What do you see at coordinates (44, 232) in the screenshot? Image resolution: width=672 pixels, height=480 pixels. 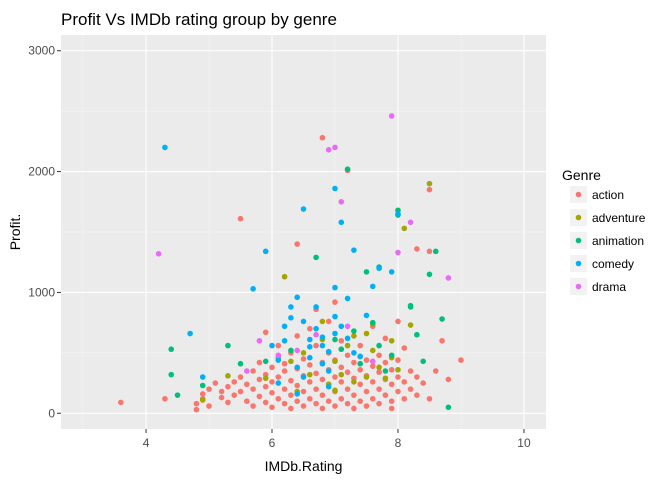 I see `y-axis: 0 1000 2000 3000` at bounding box center [44, 232].